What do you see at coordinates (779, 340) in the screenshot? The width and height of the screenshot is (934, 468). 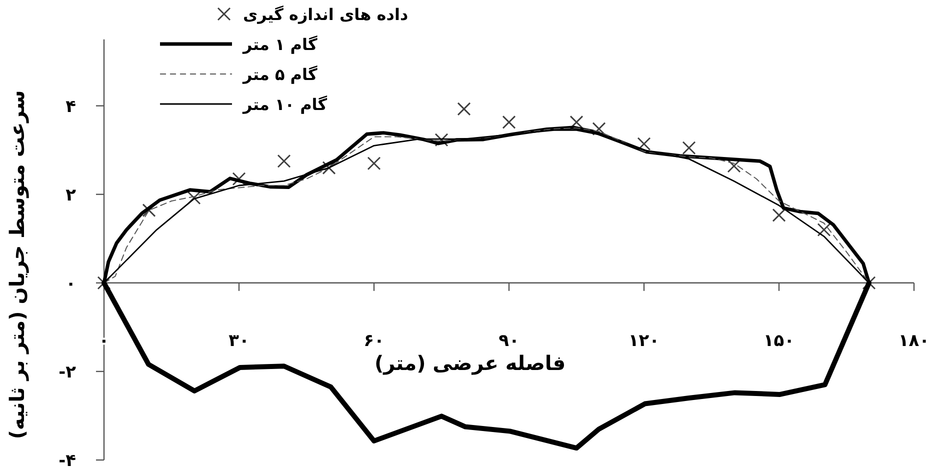 I see `x-tick-label: ۱۵۰` at bounding box center [779, 340].